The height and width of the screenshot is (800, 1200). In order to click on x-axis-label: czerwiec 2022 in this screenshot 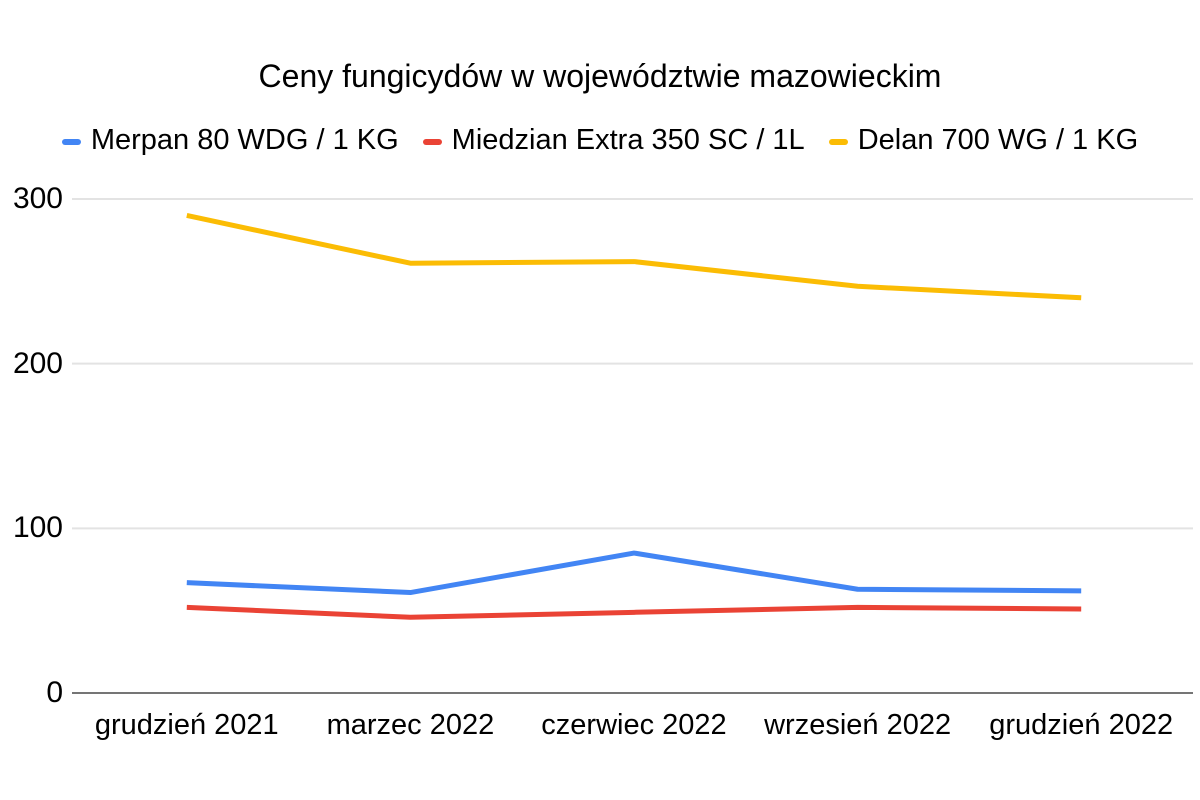, I will do `click(634, 725)`.